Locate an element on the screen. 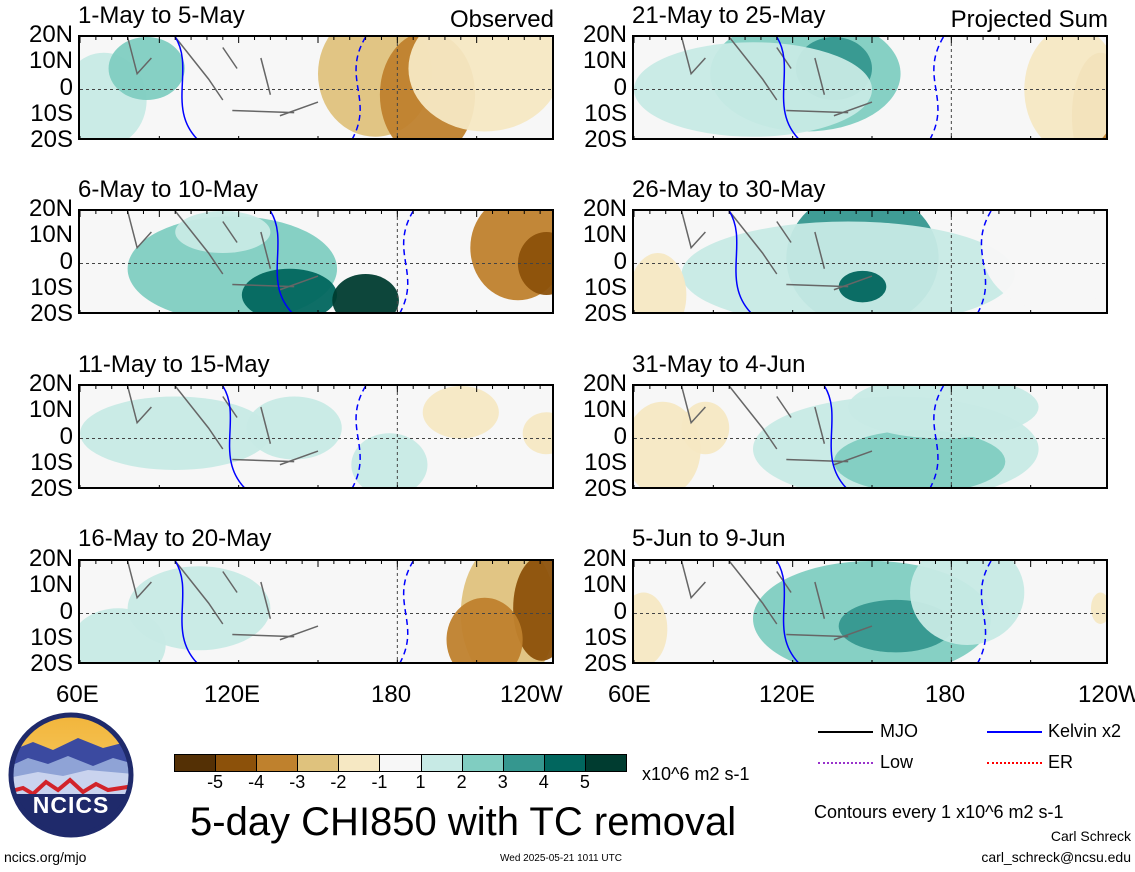  x-tick-120w-right: 120W is located at coordinates (1106, 695).